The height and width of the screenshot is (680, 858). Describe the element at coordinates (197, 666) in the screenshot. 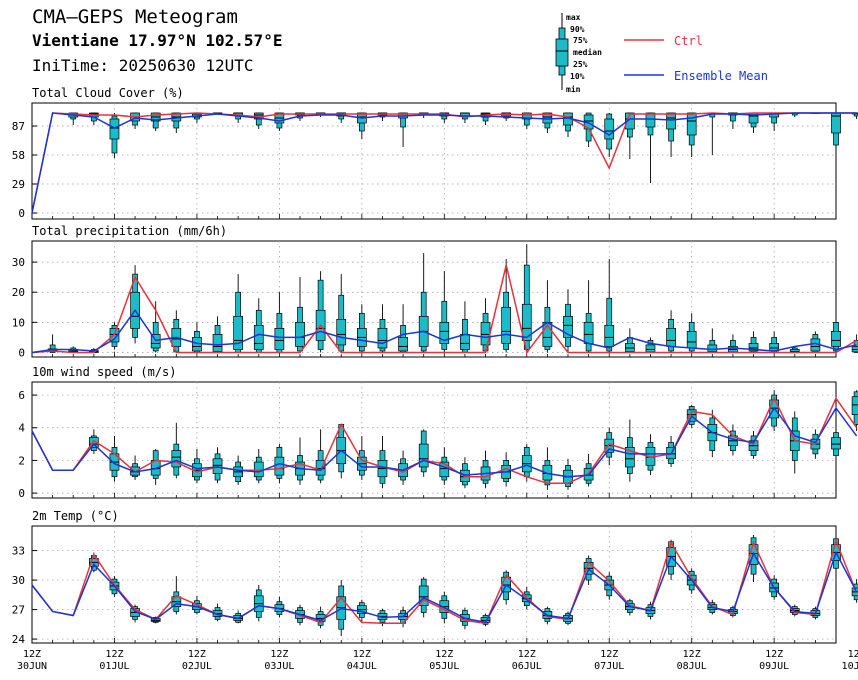

I see `x-tick-date-label: 02JUL` at that location.